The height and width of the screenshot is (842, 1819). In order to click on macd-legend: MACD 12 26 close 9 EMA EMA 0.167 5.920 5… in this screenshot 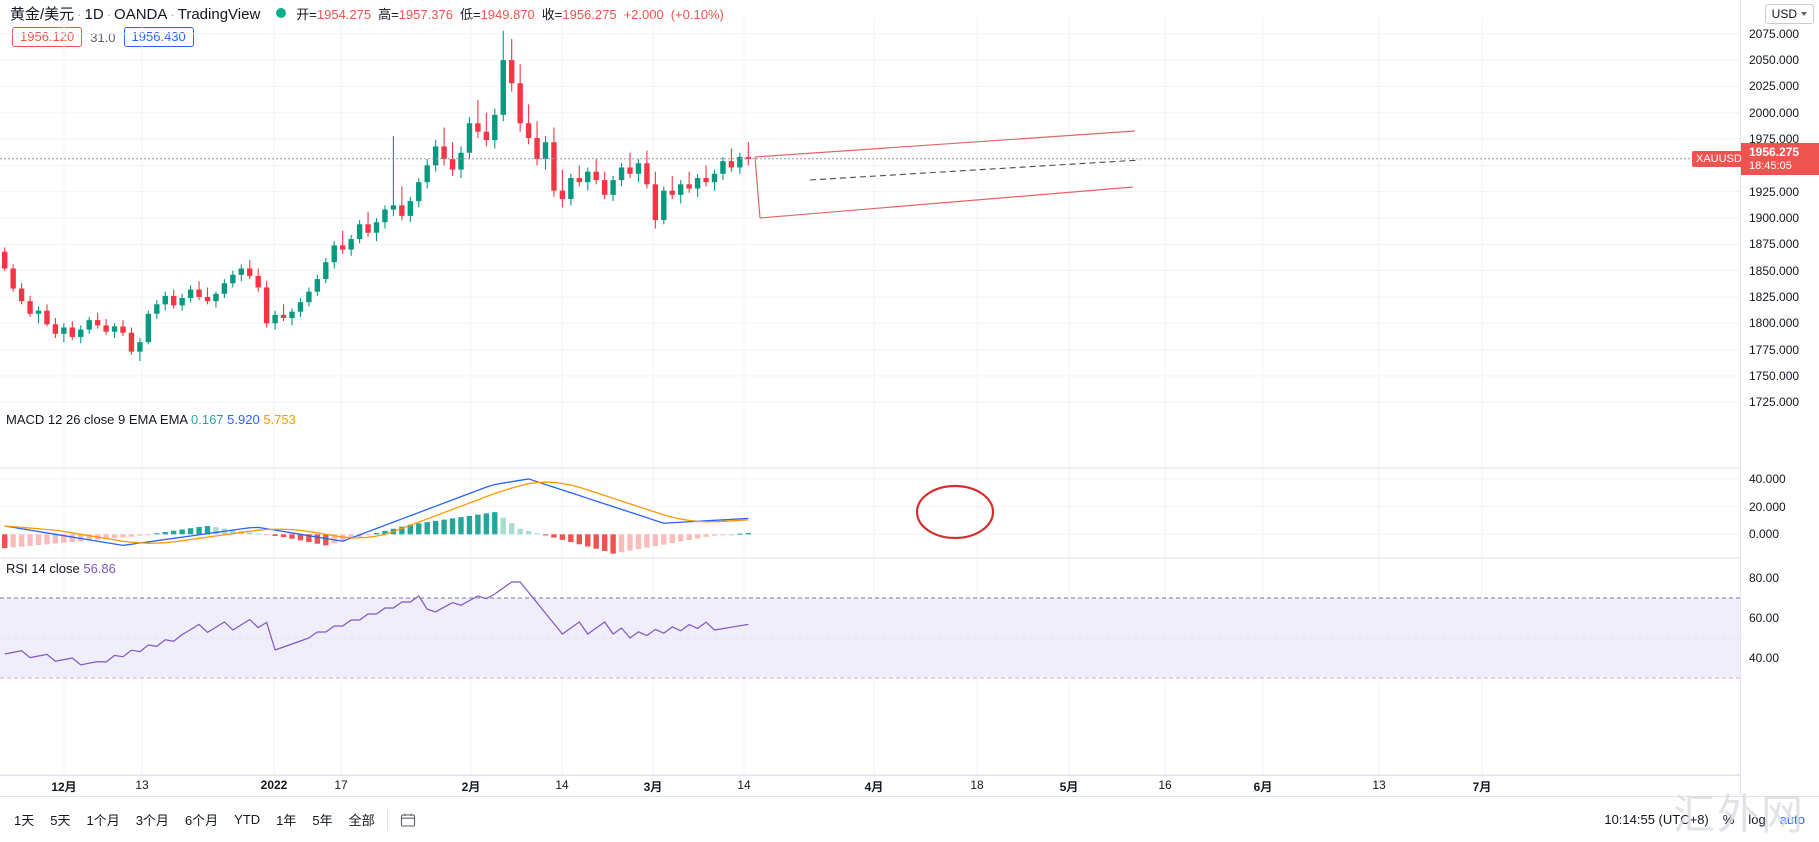, I will do `click(151, 419)`.